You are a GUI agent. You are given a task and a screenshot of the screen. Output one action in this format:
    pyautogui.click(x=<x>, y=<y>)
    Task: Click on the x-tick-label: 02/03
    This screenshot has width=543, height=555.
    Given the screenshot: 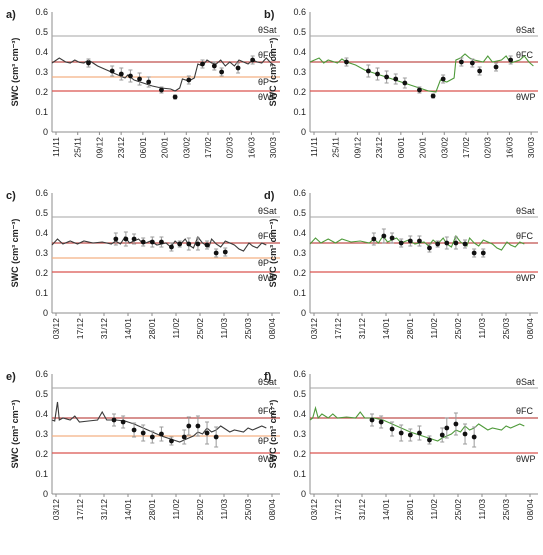 What is the action you would take?
    pyautogui.click(x=230, y=148)
    